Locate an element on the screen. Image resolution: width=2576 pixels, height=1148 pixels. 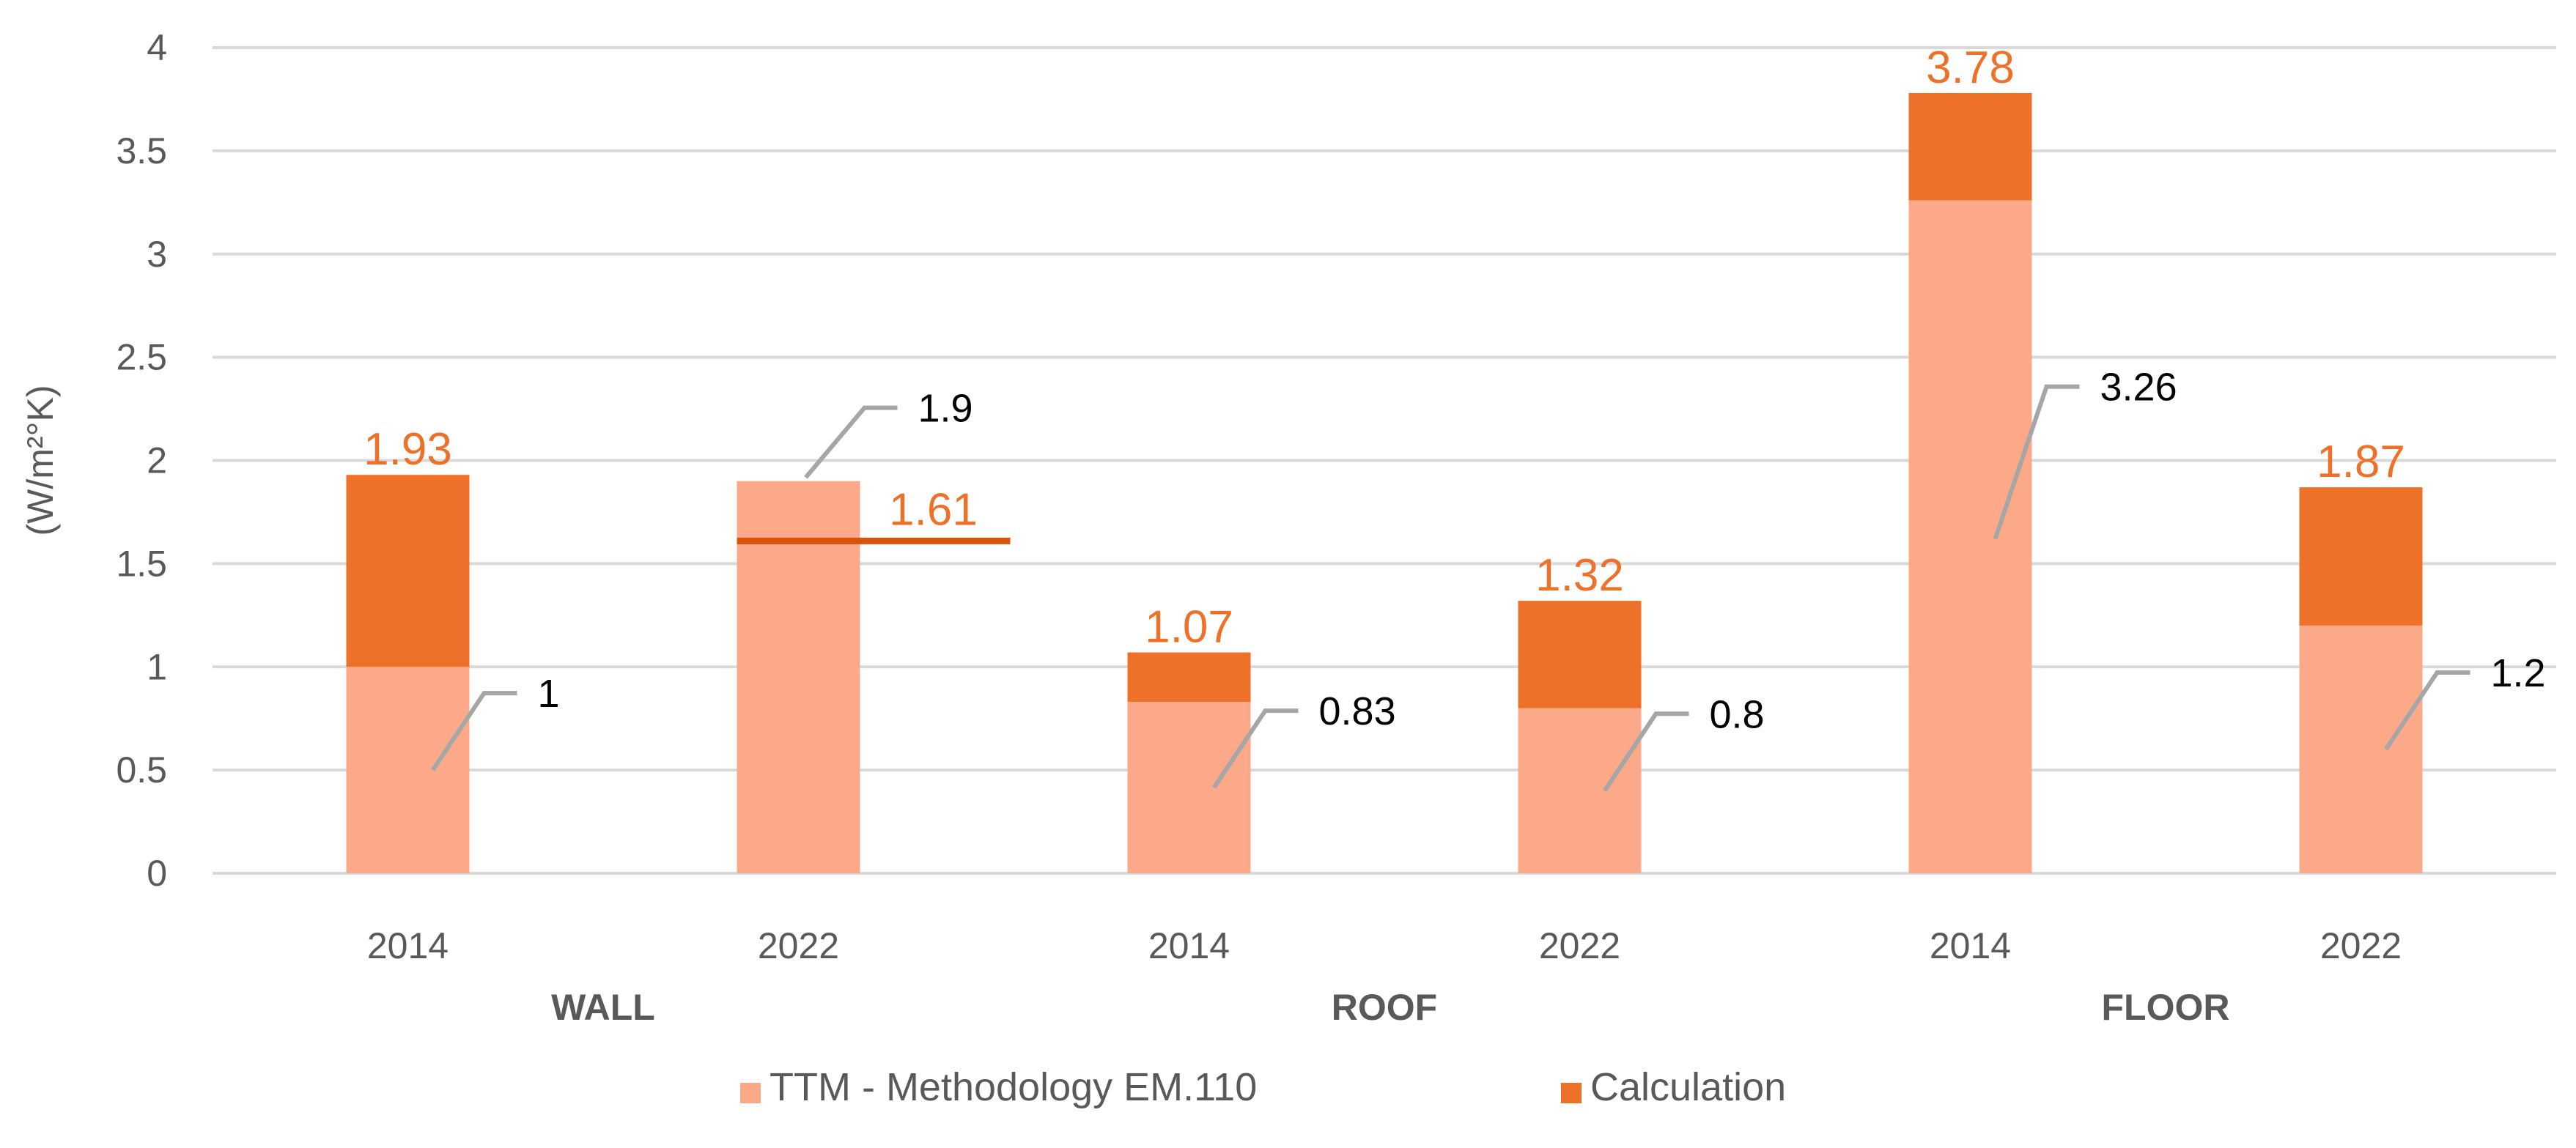
legend-label-calculation: Calculation is located at coordinates (1688, 1087).